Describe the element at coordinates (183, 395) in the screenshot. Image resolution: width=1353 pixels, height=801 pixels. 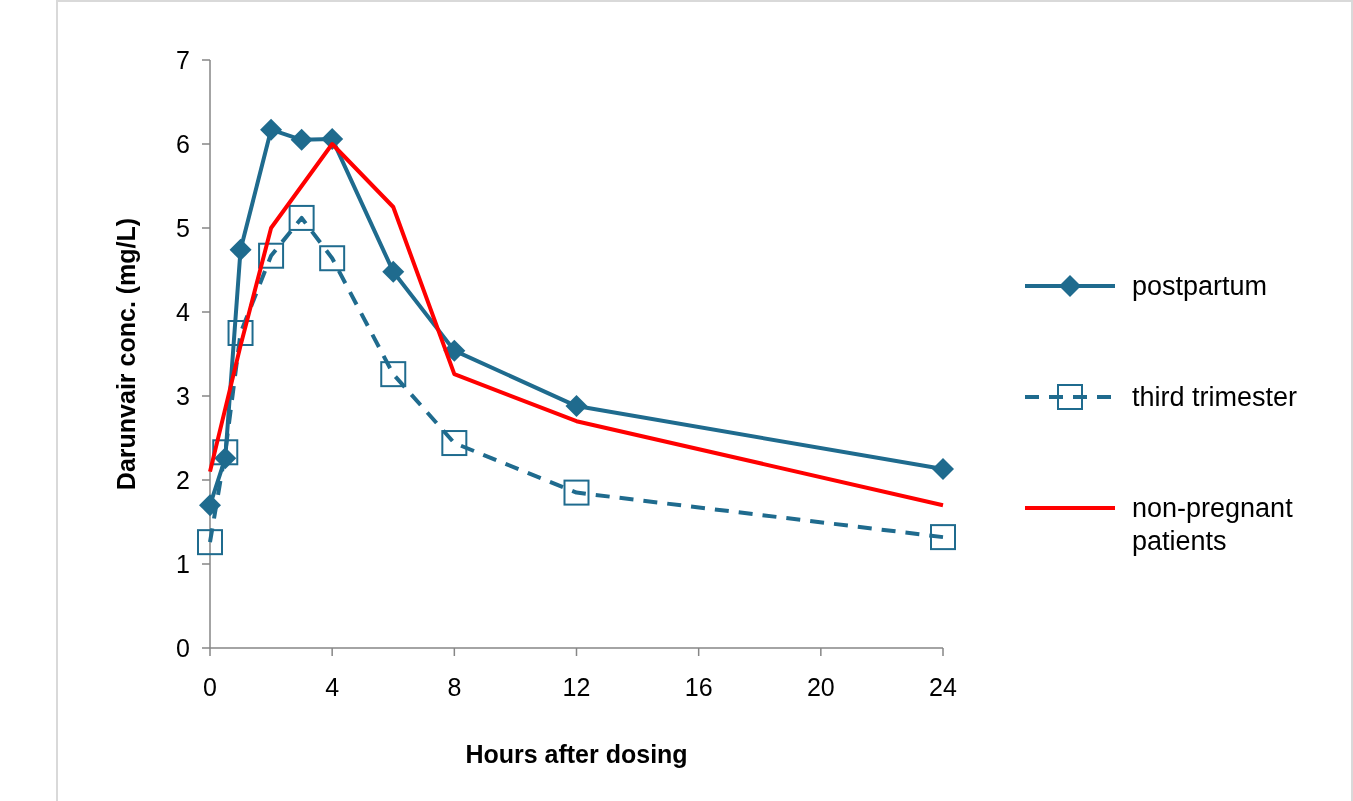
I see `y-tick-label: 3` at that location.